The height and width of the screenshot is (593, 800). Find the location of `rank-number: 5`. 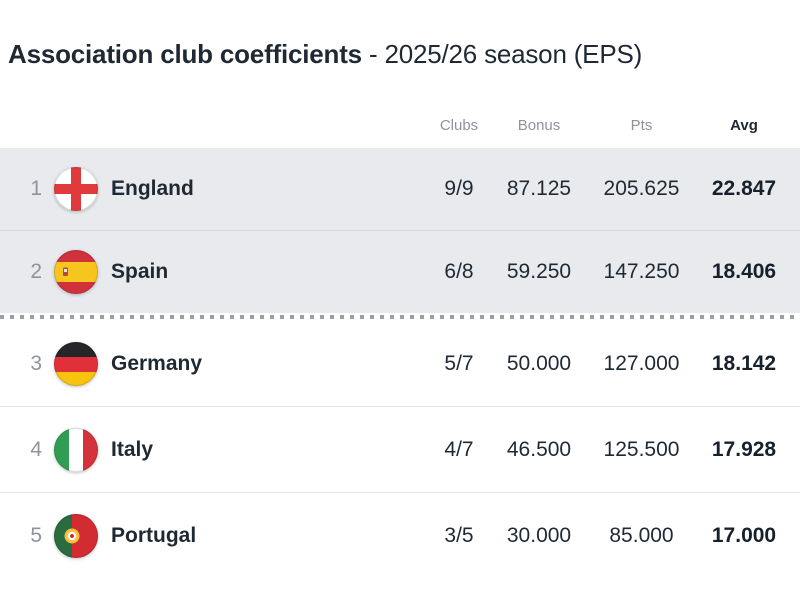

rank-number: 5 is located at coordinates (36, 535).